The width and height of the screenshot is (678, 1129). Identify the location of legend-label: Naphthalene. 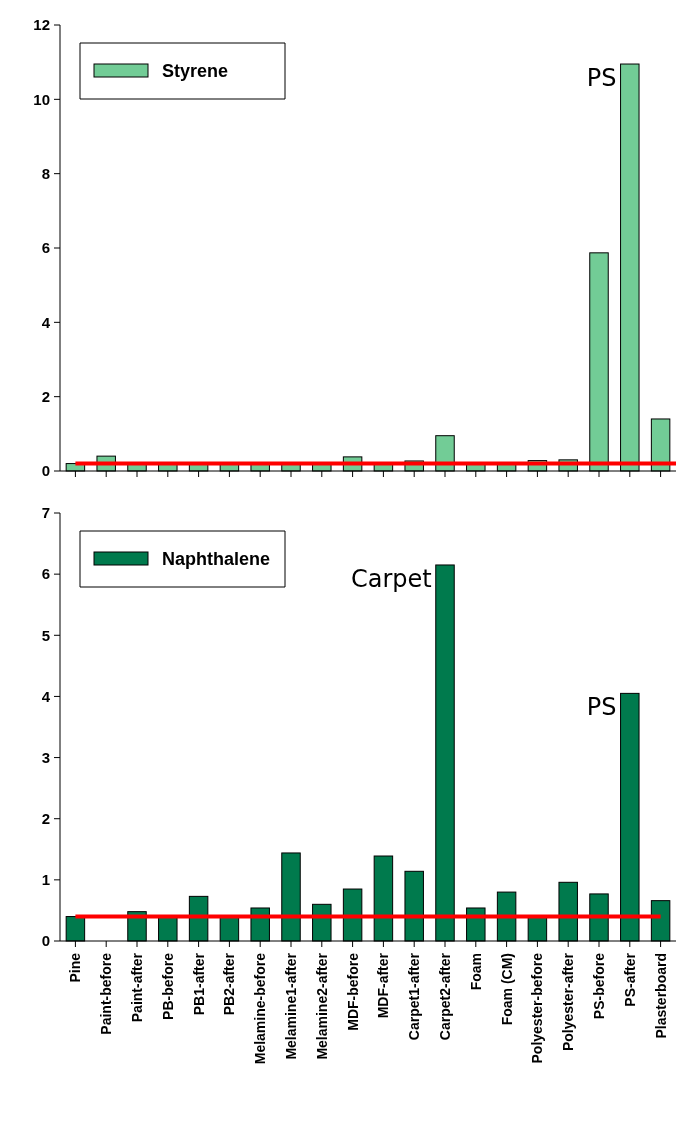
(216, 559).